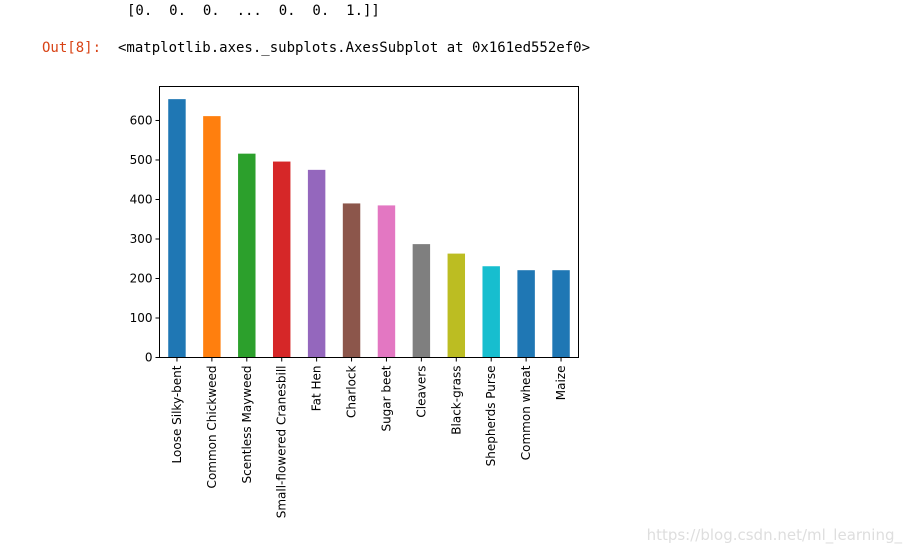  I want to click on bar-common-chickweed, so click(212, 237).